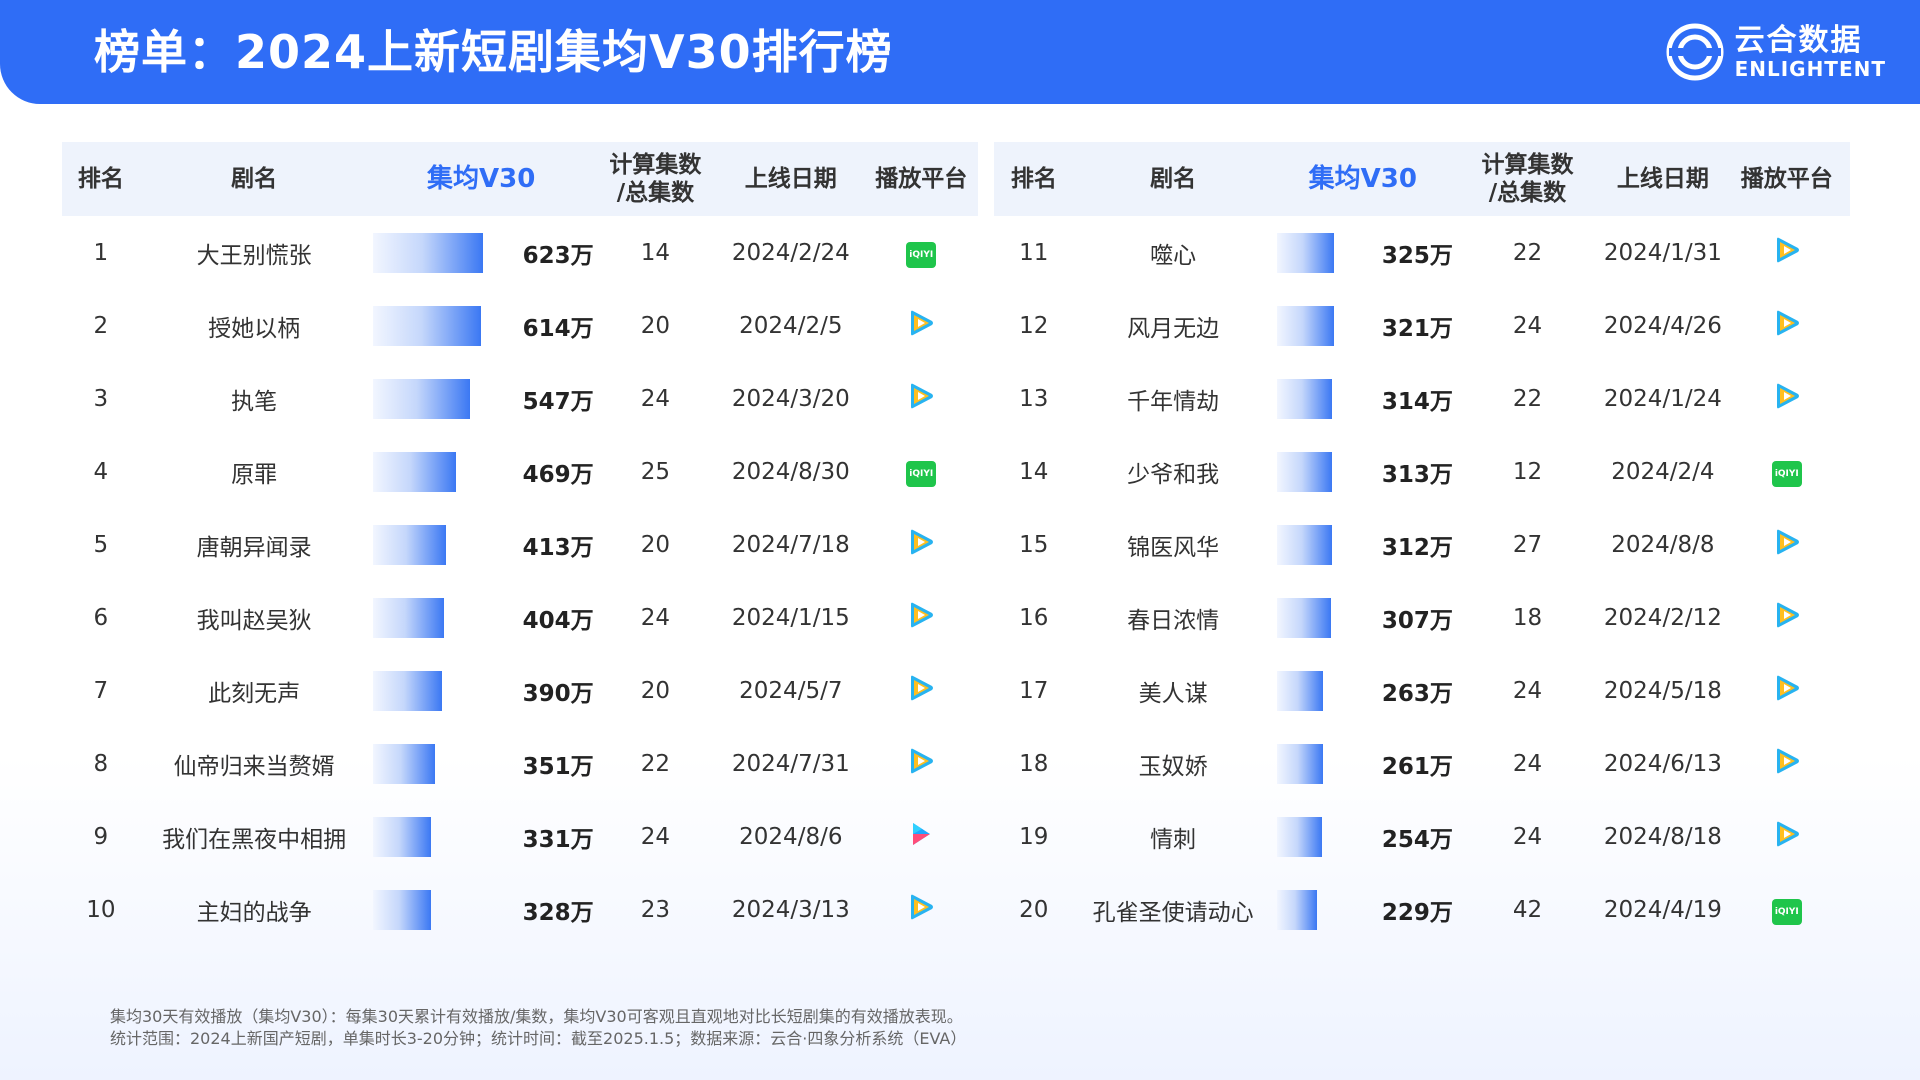  Describe the element at coordinates (558, 839) in the screenshot. I see `v30-value: 331万` at that location.